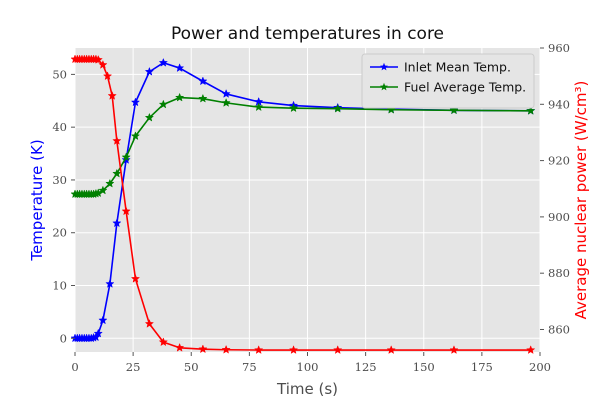 This screenshot has height=400, width=600. Describe the element at coordinates (74, 367) in the screenshot. I see `x-tick-label: 0` at that location.